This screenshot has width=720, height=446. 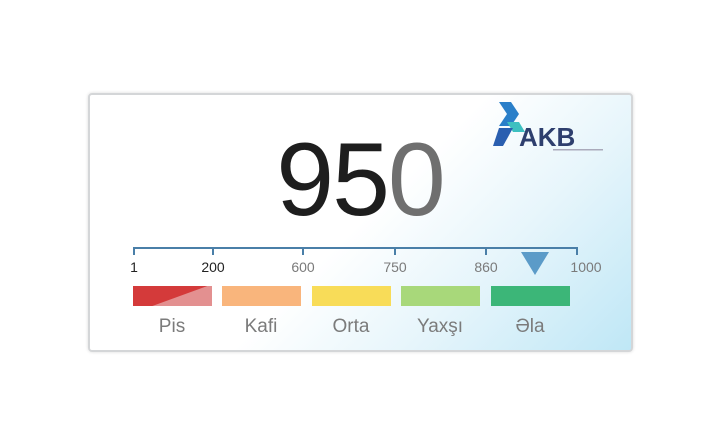 I want to click on category-label: Pis, so click(x=172, y=326).